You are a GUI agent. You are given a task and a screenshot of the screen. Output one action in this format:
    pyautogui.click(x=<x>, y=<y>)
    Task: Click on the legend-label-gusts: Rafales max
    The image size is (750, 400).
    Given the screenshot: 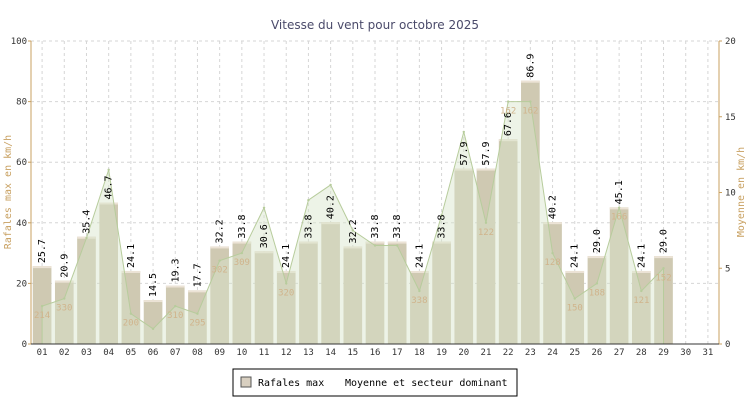 What is the action you would take?
    pyautogui.click(x=291, y=383)
    